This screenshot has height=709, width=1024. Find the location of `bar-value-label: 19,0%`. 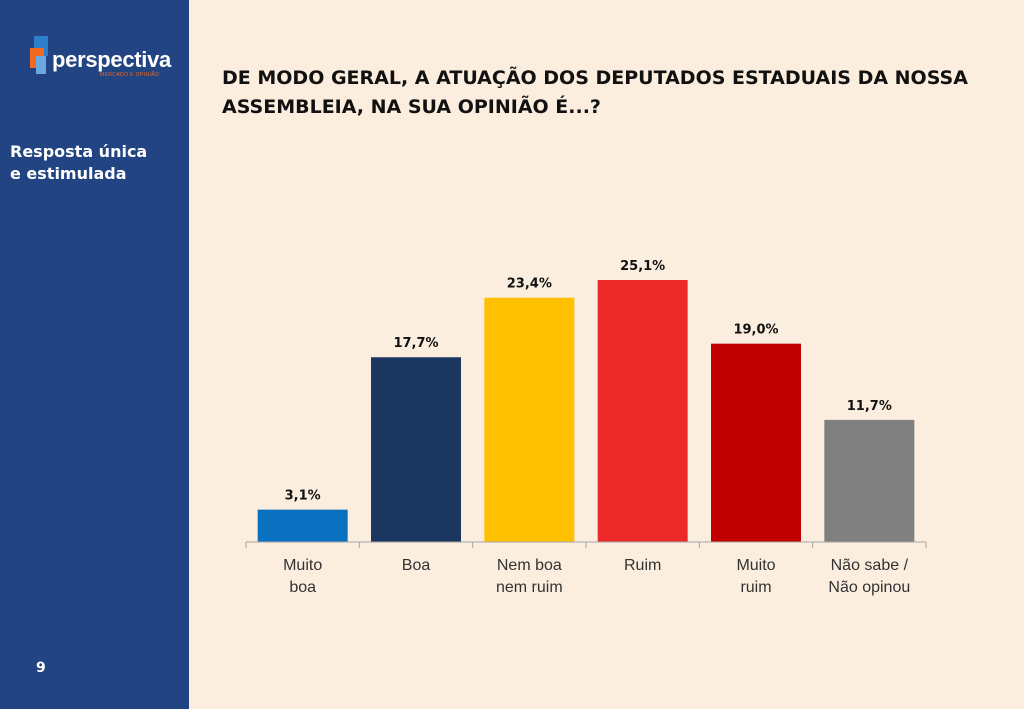

bar-value-label: 19,0% is located at coordinates (755, 330).